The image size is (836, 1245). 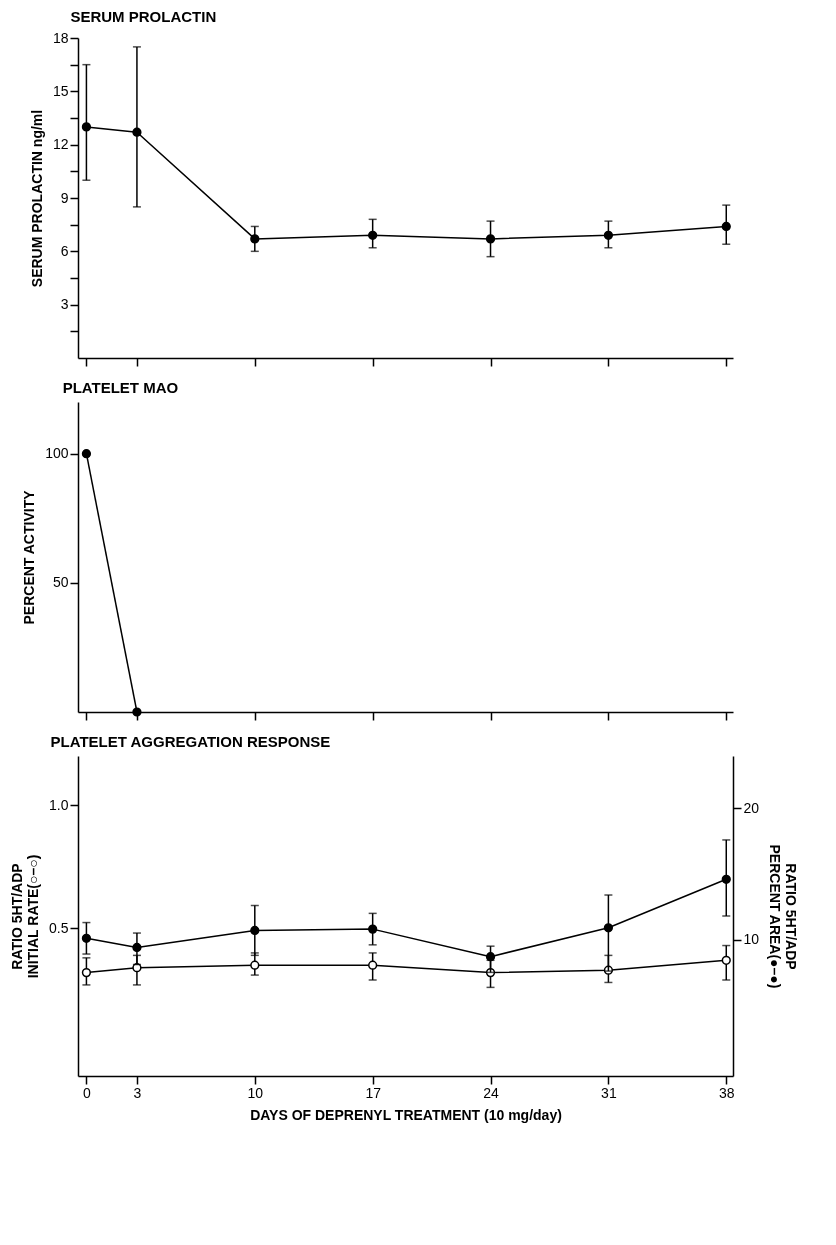 What do you see at coordinates (190, 741) in the screenshot?
I see `chart-title: PLATELET AGGREGATION RESPONSE` at bounding box center [190, 741].